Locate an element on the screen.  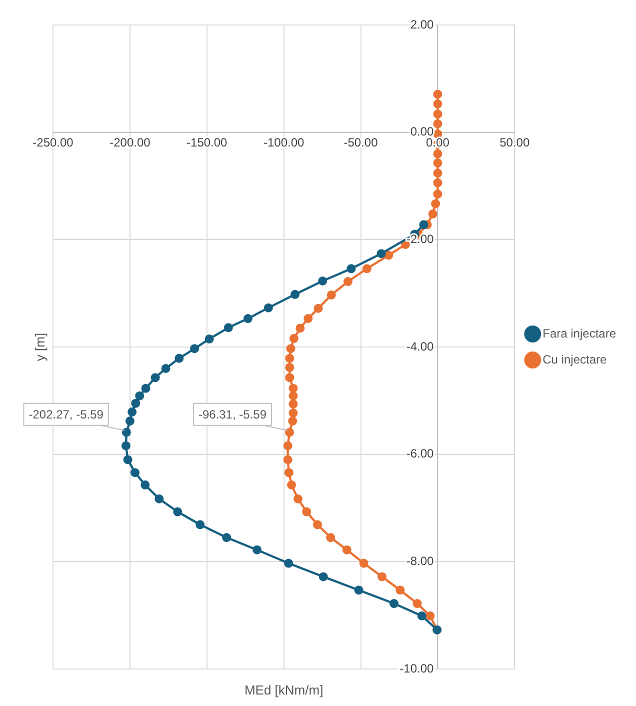
y-tick-label: -10.00 is located at coordinates (417, 668).